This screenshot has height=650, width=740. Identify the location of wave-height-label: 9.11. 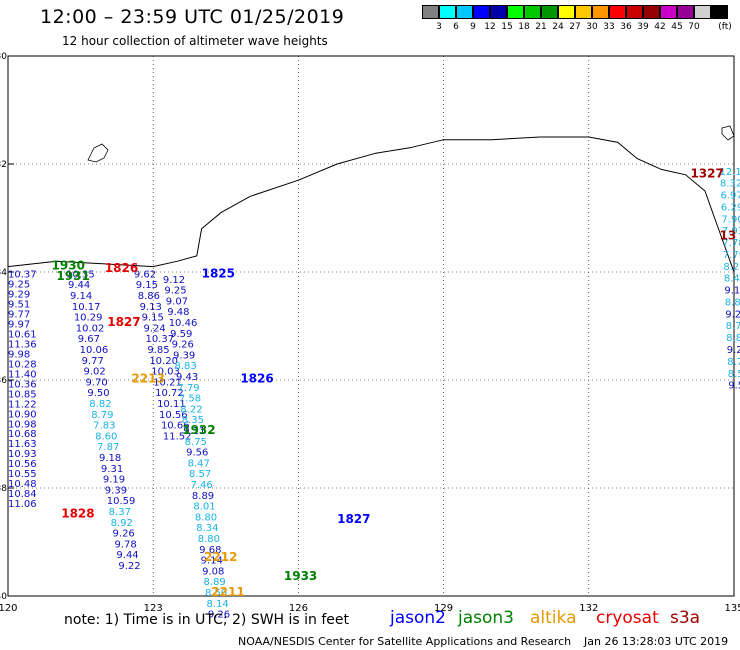
(194, 431).